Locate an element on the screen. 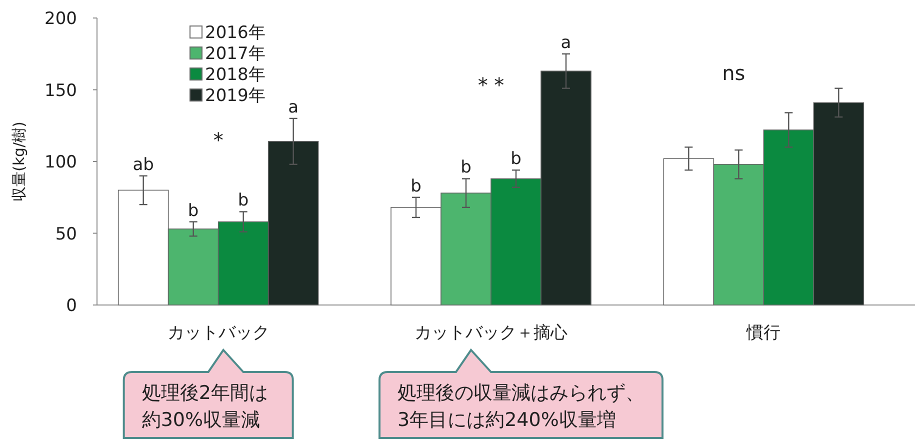 This screenshot has height=441, width=915. legend-label: 2016年 is located at coordinates (235, 33).